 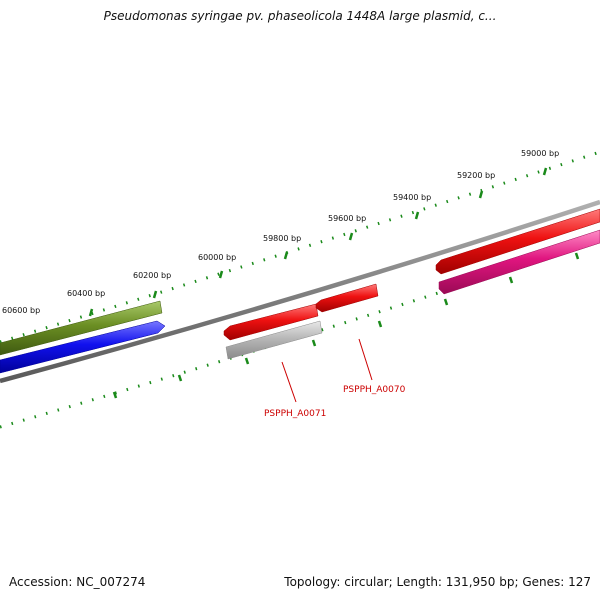 I want to click on gene-blue, so click(x=83, y=347).